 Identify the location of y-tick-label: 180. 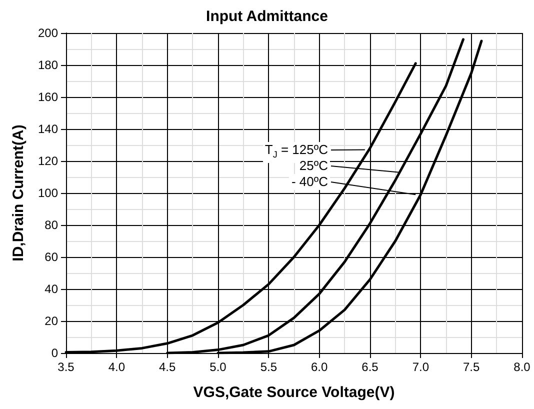
(48, 65).